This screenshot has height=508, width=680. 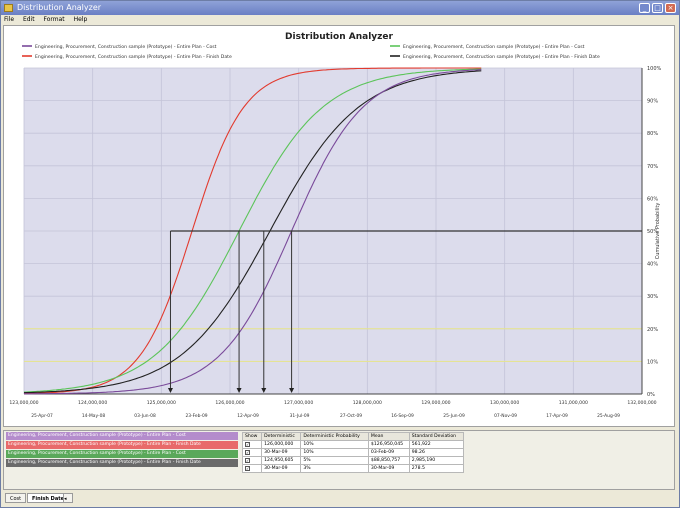 What do you see at coordinates (402, 416) in the screenshot?
I see `x-date-tick-label: 16-Sep-09` at bounding box center [402, 416].